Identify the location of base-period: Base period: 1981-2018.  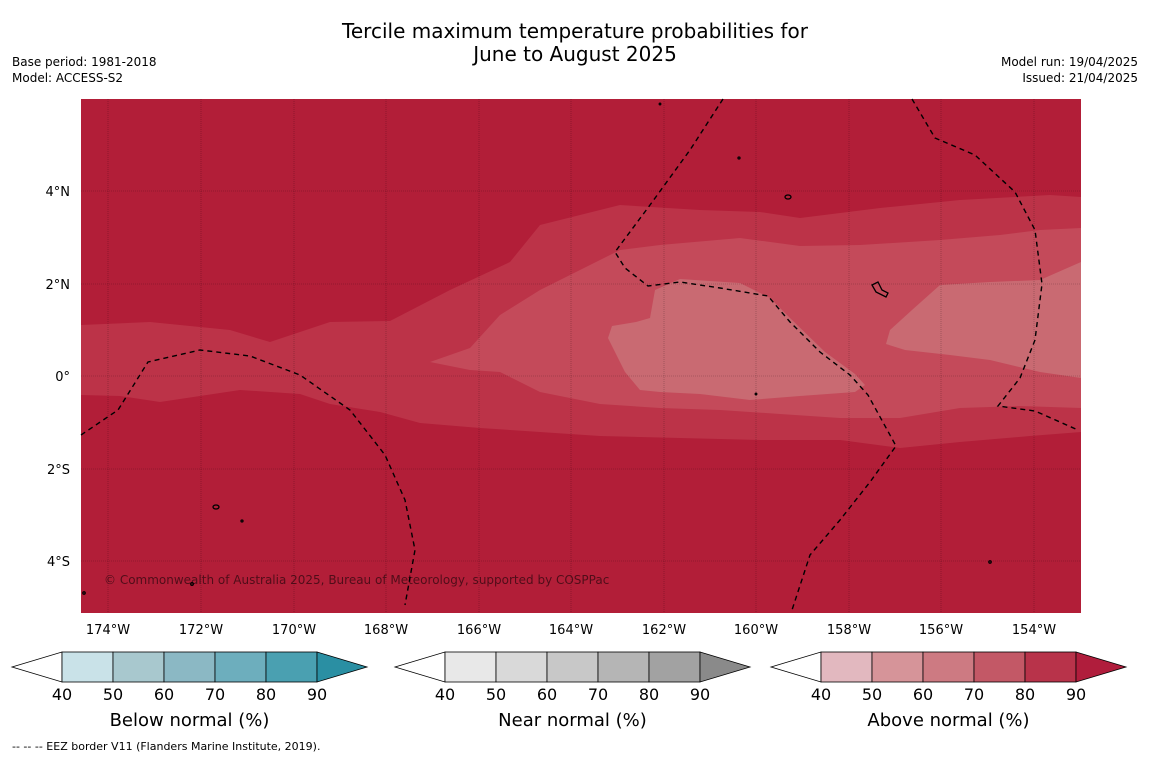
(84, 62).